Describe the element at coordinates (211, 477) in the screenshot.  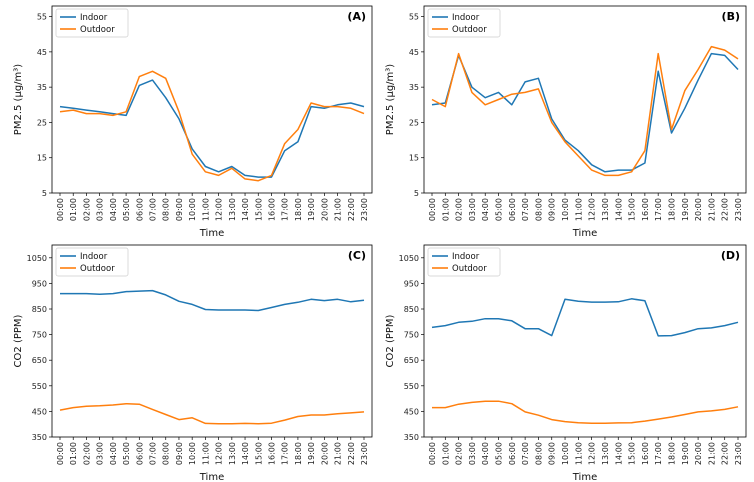
I see `x-axis-label: Time` at that location.